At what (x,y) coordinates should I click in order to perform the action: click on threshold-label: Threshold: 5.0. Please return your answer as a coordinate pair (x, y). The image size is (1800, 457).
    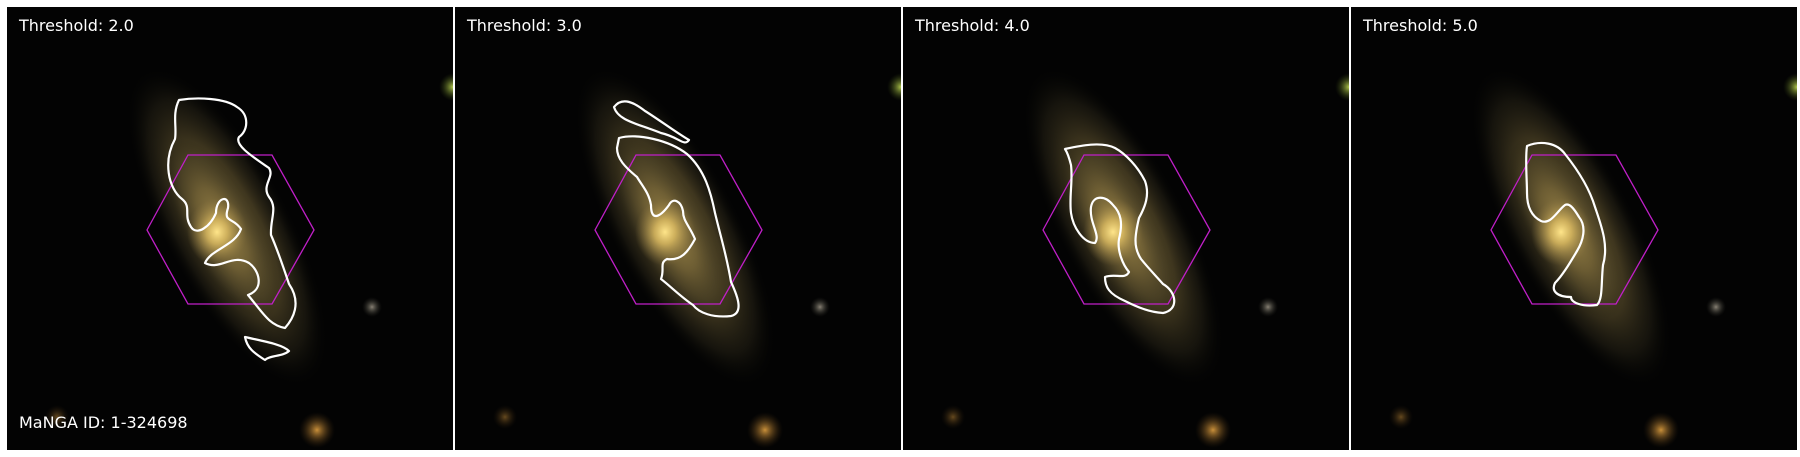
    Looking at the image, I should click on (1420, 25).